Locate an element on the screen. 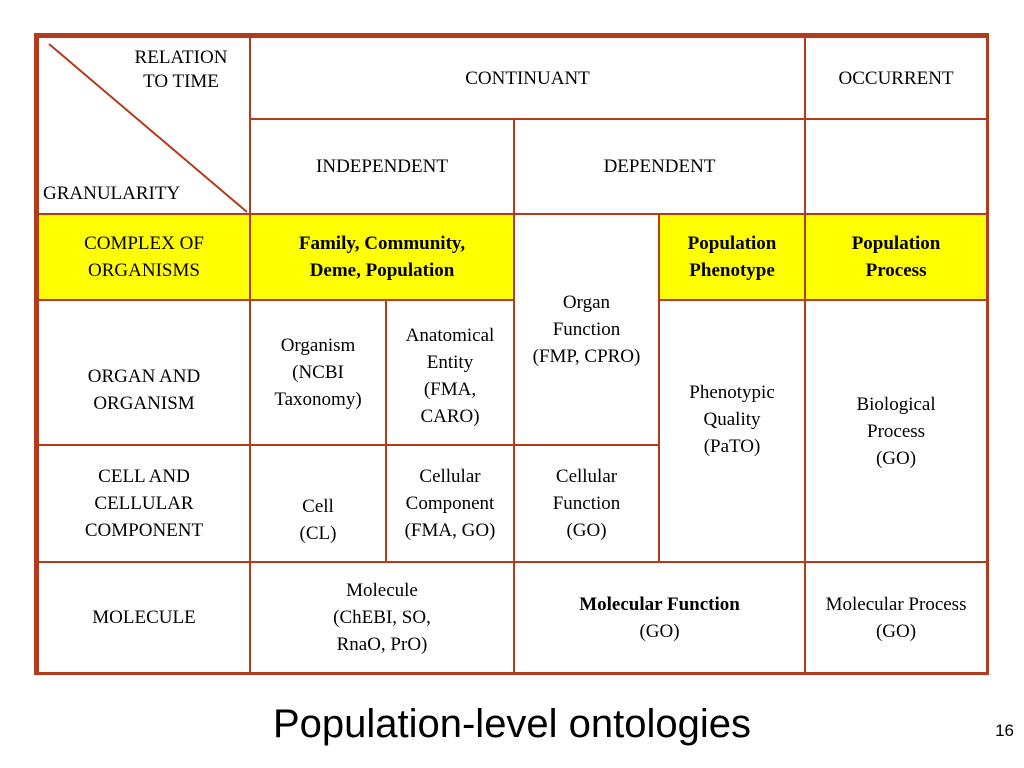 This screenshot has width=1024, height=768. phenotypic-quality-cell: Phenotypic Quality (PaTO) is located at coordinates (732, 431).